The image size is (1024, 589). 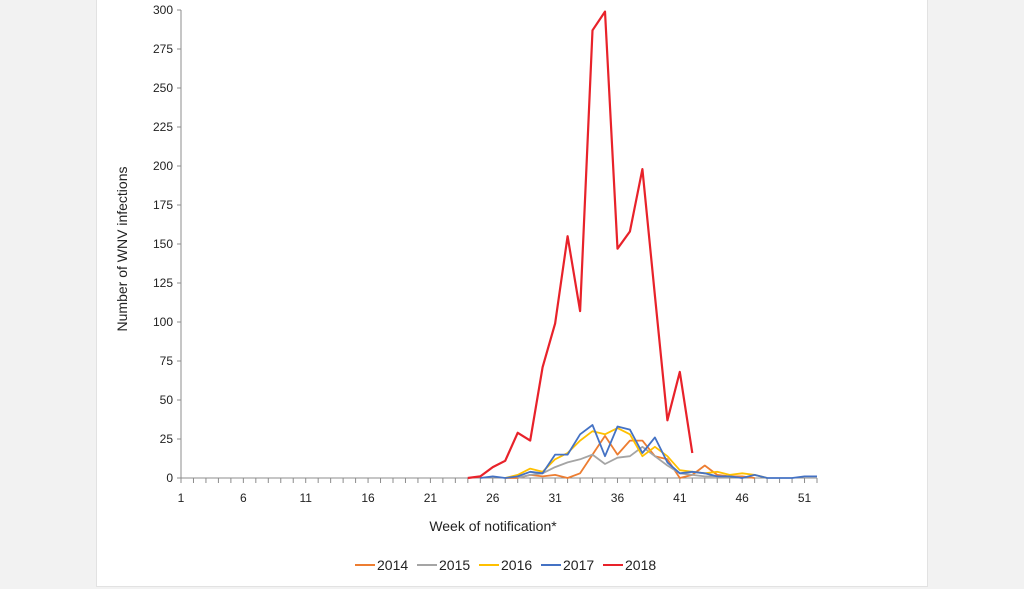 What do you see at coordinates (167, 439) in the screenshot?
I see `y-tick-label: 25` at bounding box center [167, 439].